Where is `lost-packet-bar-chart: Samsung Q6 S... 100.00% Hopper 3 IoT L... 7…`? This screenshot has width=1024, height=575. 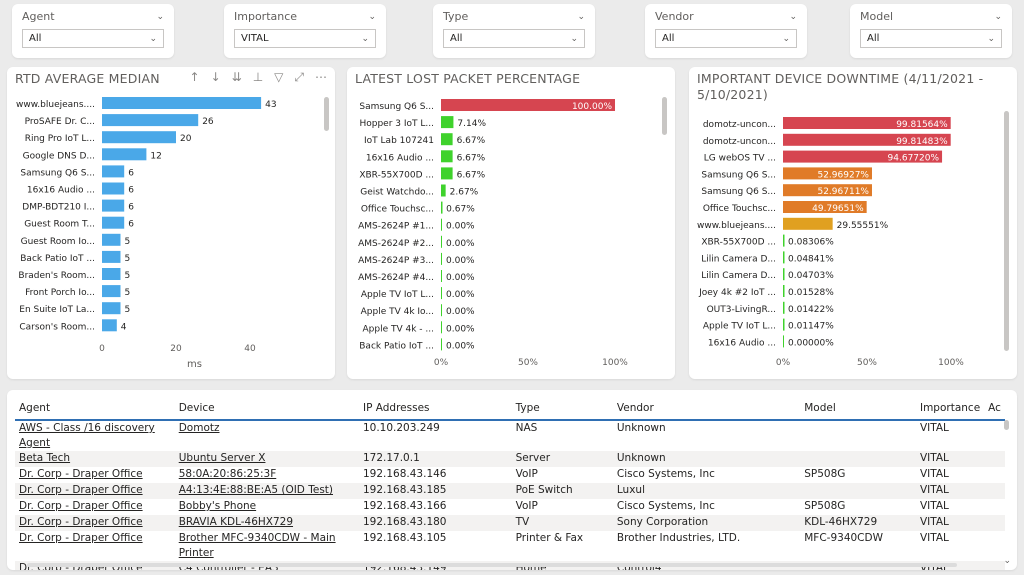
lost-packet-bar-chart: Samsung Q6 S... 100.00% Hopper 3 IoT L... 7… is located at coordinates (493, 233).